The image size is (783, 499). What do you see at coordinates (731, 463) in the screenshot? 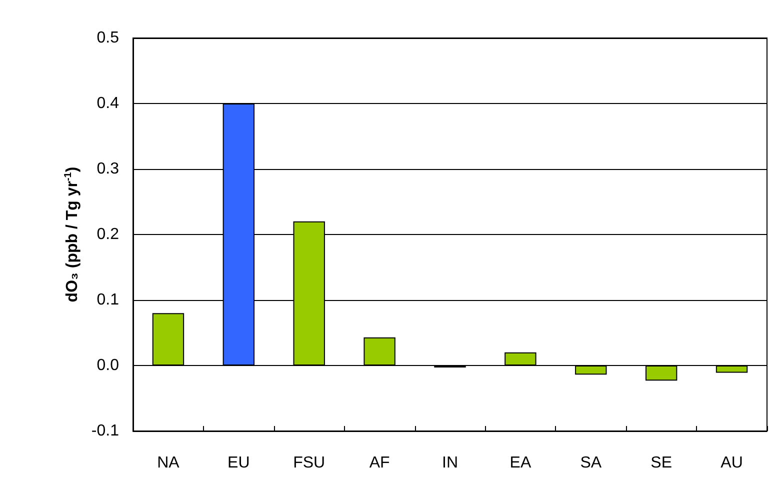
I see `x-tick-label: AU` at bounding box center [731, 463].